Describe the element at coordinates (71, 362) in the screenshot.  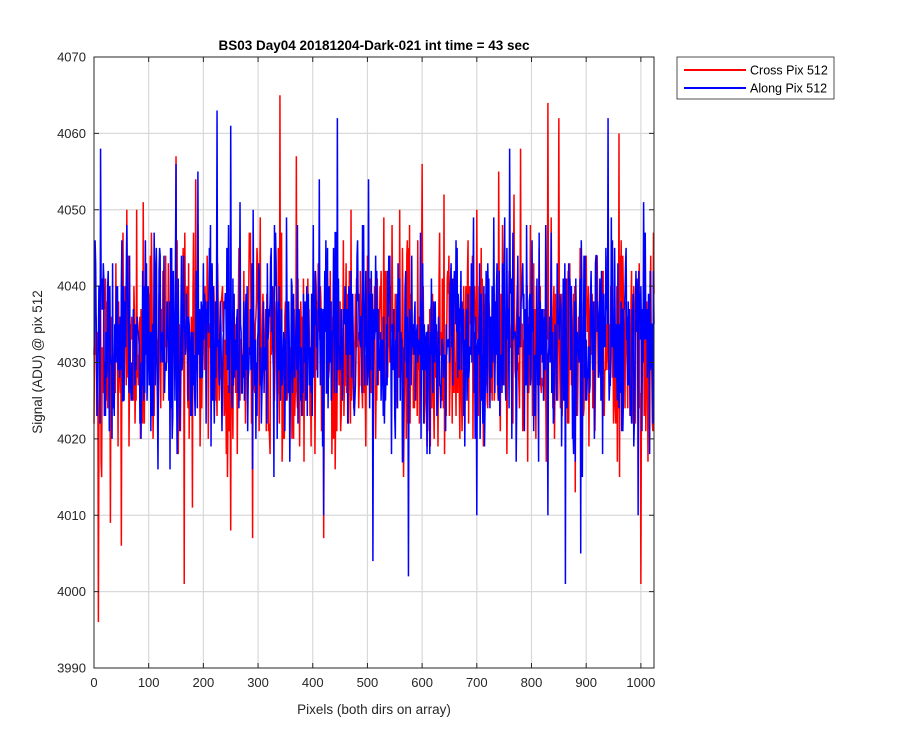
I see `y-tick-label: 4030` at that location.